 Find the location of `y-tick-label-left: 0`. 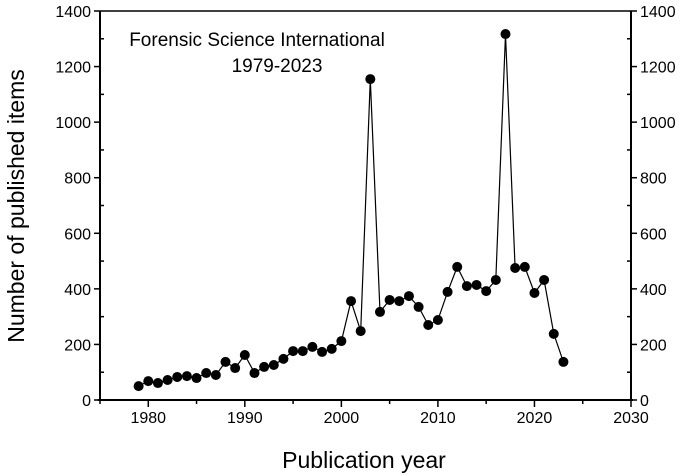

y-tick-label-left: 0 is located at coordinates (86, 401).